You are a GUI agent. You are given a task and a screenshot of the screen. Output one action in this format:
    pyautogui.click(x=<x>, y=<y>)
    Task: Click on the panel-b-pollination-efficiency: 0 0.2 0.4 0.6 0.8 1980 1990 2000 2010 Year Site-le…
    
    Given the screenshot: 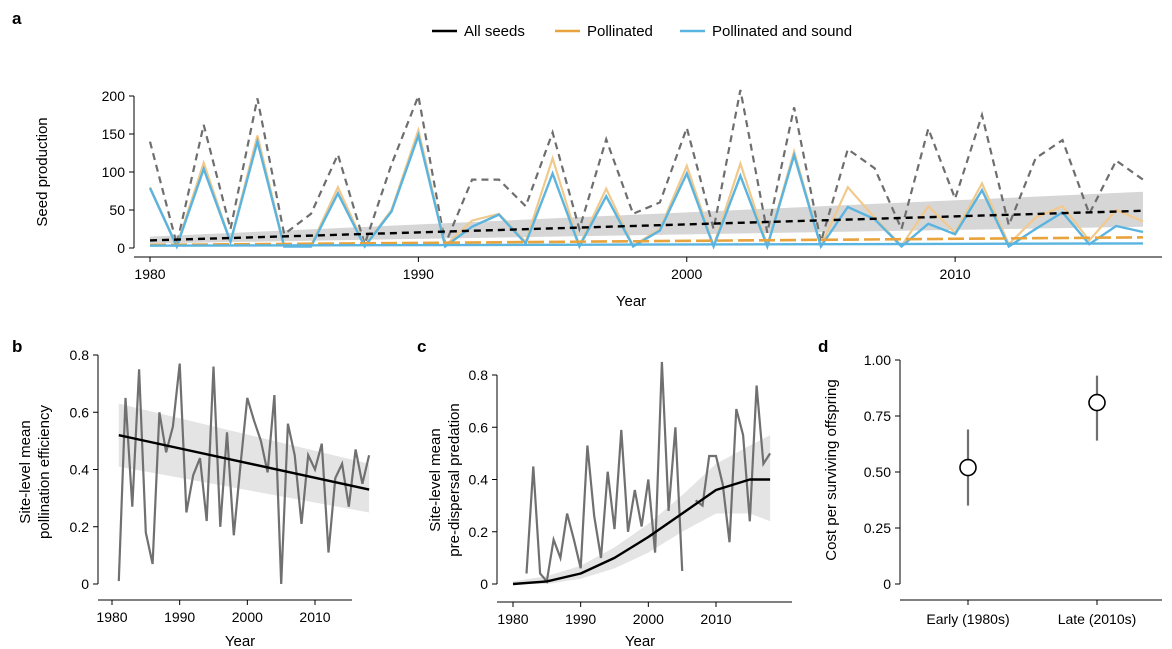 What is the action you would take?
    pyautogui.click(x=194, y=498)
    